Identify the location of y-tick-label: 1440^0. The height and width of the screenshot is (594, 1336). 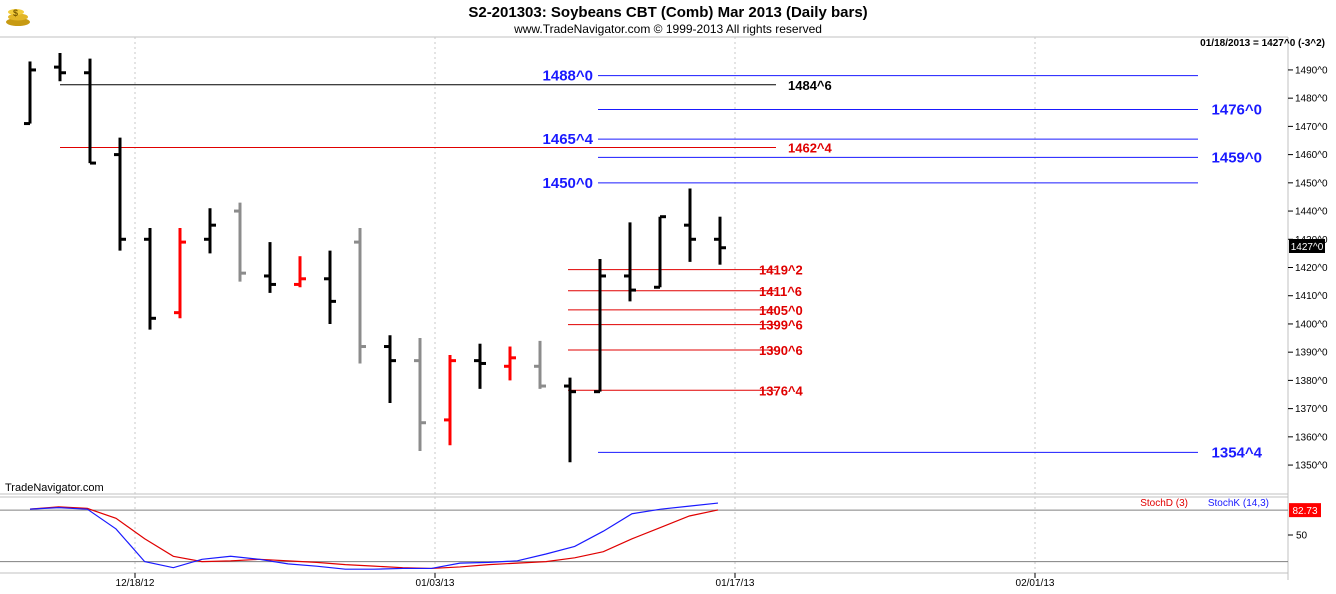
(1311, 212).